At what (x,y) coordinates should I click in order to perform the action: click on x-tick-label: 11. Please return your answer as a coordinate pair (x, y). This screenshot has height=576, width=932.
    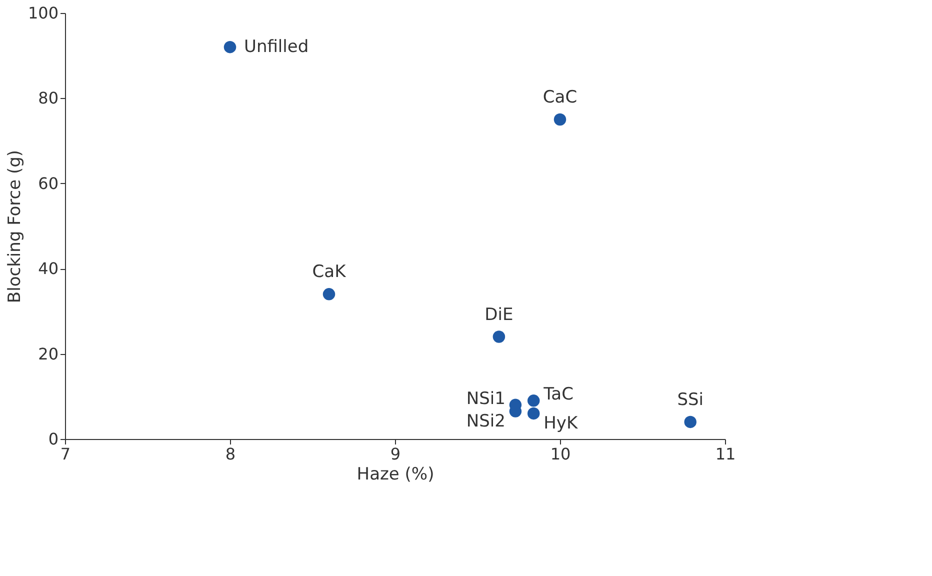
    Looking at the image, I should click on (725, 454).